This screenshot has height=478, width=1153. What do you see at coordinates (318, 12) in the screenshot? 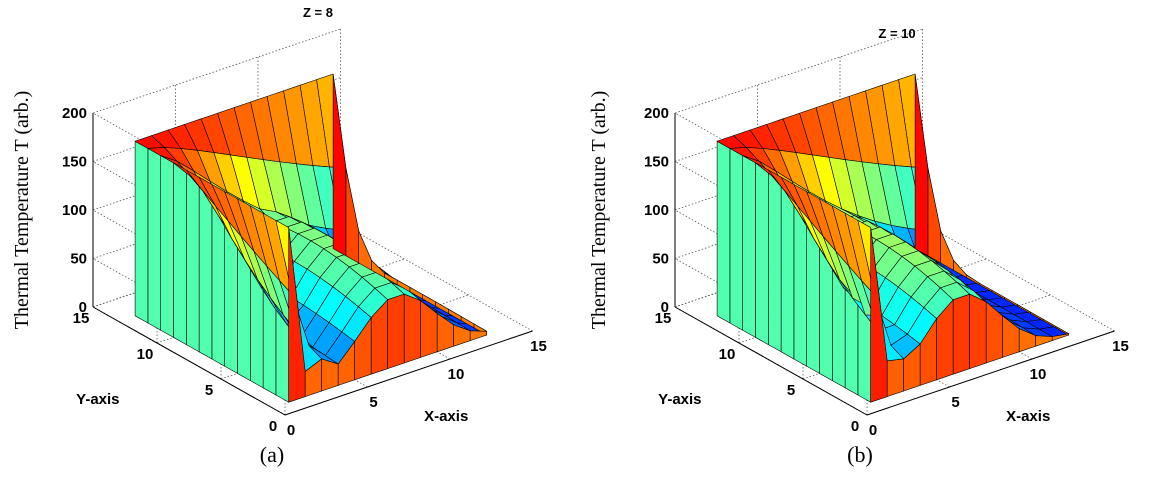
I see `chart-title: Z = 8` at bounding box center [318, 12].